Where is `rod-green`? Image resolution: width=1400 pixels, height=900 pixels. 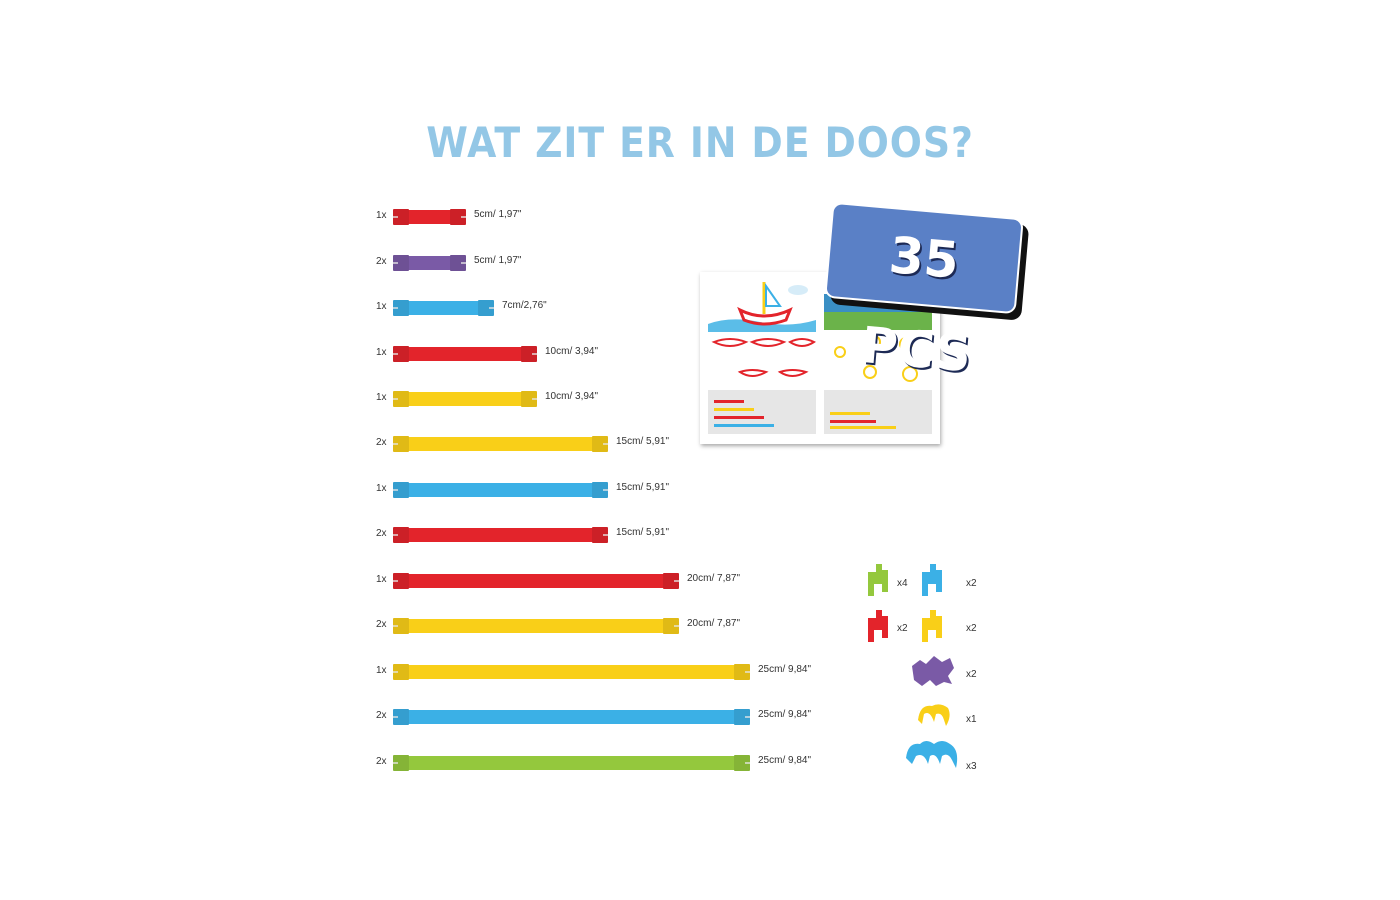
rod-green is located at coordinates (571, 763).